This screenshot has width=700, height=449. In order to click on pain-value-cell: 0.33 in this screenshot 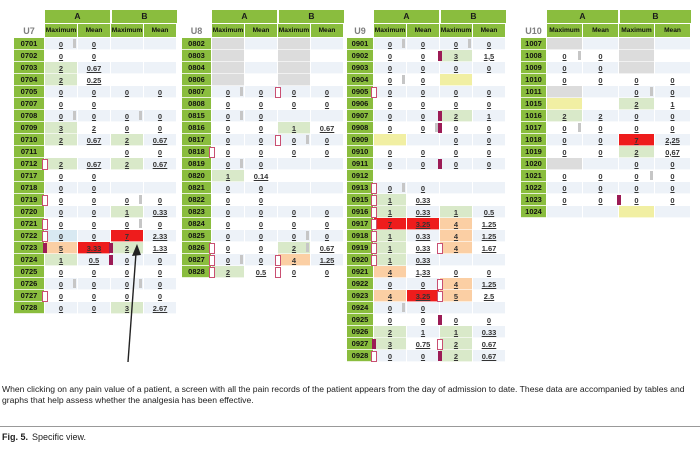, I will do `click(489, 332)`.